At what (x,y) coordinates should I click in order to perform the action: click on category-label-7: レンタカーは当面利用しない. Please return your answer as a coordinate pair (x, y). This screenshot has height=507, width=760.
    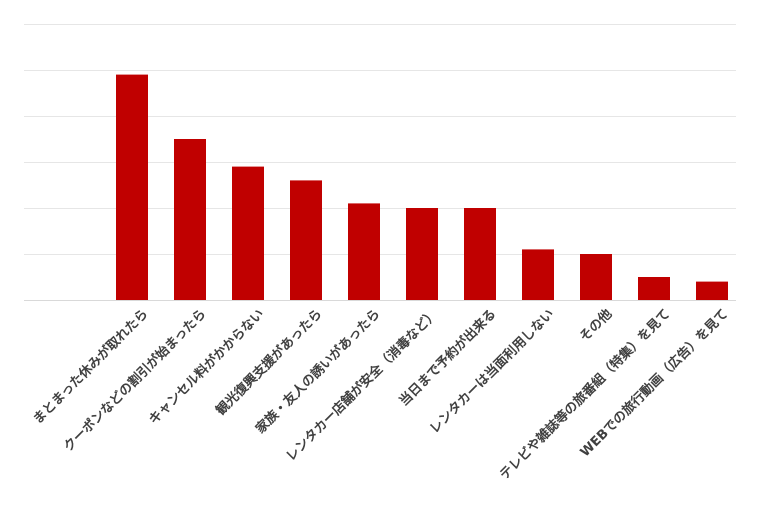
    Looking at the image, I should click on (491, 371).